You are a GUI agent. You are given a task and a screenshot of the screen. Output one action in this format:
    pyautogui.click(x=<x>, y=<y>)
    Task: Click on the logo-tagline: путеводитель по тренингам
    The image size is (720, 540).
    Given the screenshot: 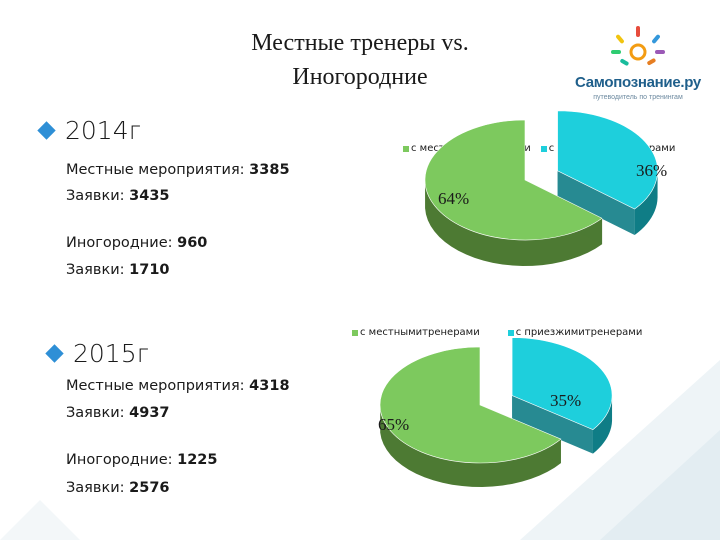 What is the action you would take?
    pyautogui.click(x=638, y=97)
    